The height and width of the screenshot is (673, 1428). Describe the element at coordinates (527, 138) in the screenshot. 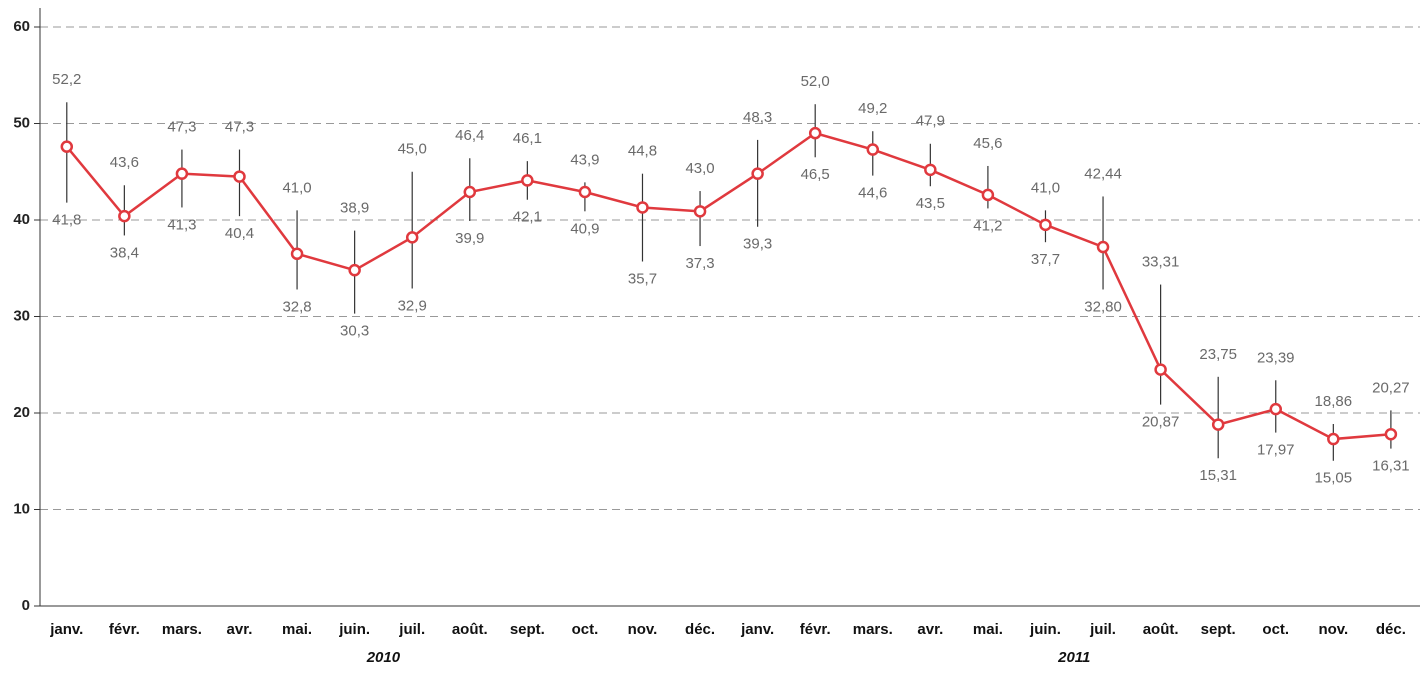

I see `high-label: 46,1` at that location.